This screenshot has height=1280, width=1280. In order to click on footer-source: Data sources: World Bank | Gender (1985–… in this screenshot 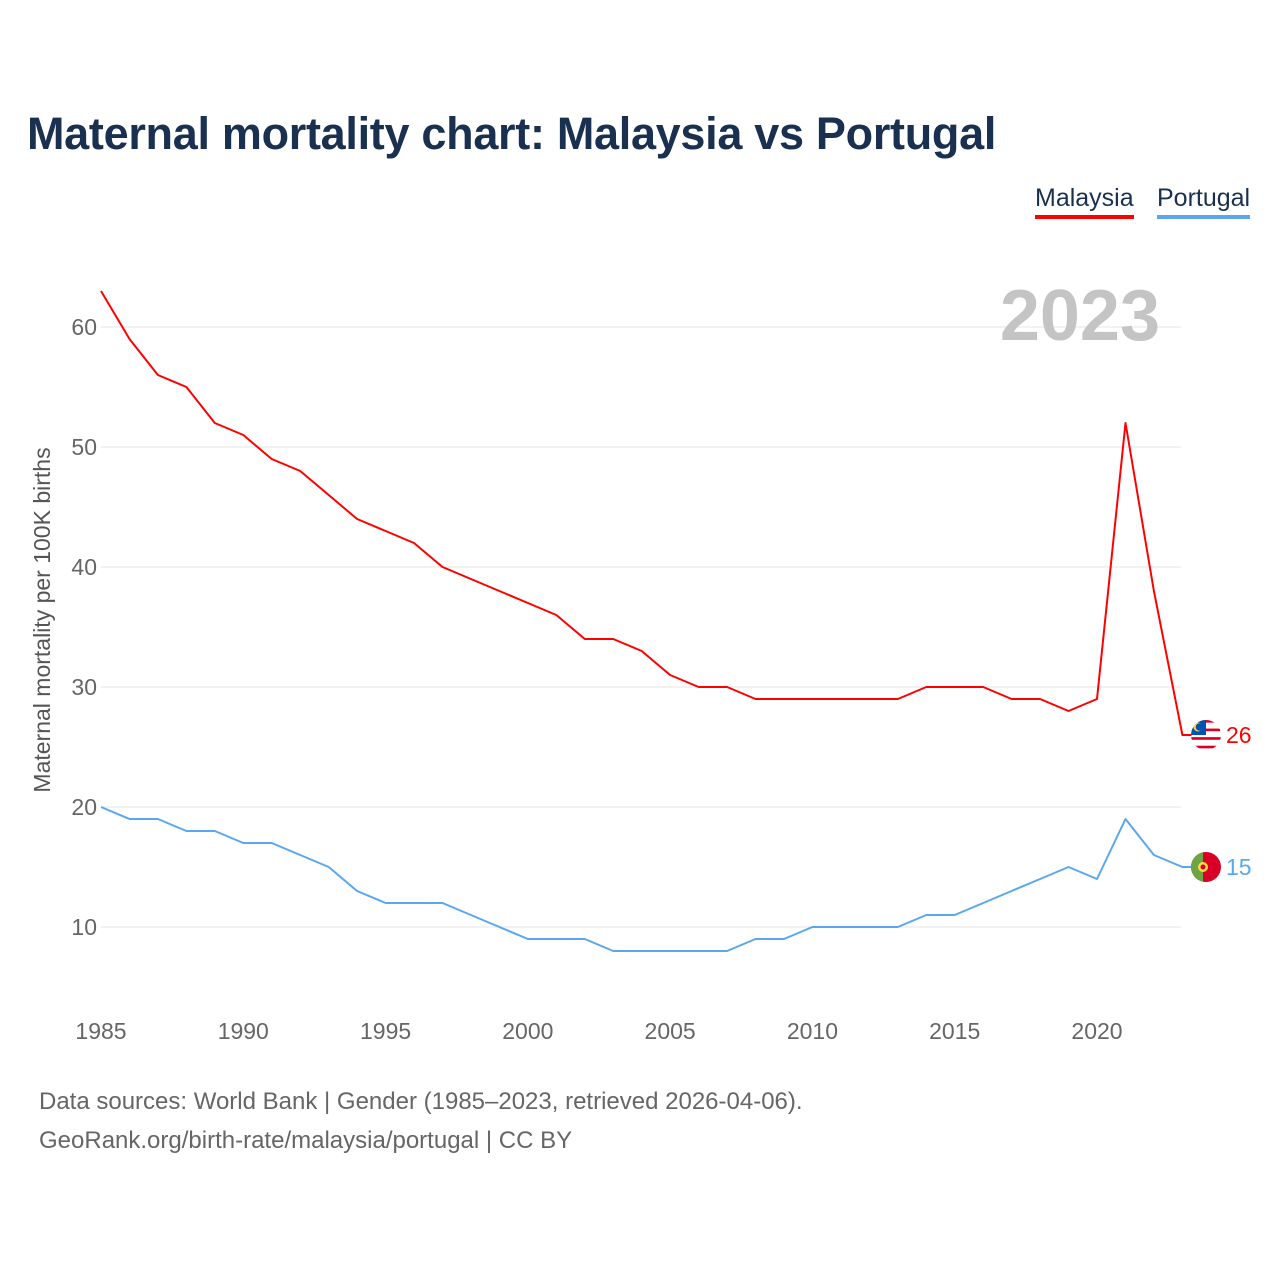, I will do `click(421, 1101)`.